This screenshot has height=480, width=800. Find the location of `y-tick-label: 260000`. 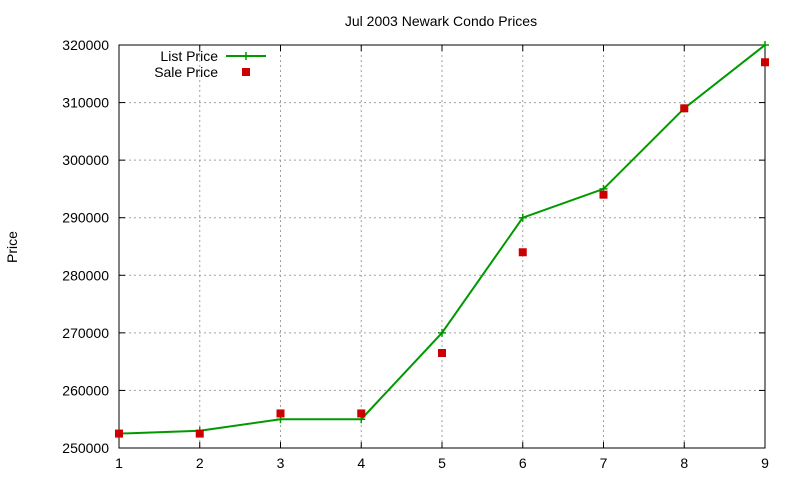

y-tick-label: 260000 is located at coordinates (85, 390).